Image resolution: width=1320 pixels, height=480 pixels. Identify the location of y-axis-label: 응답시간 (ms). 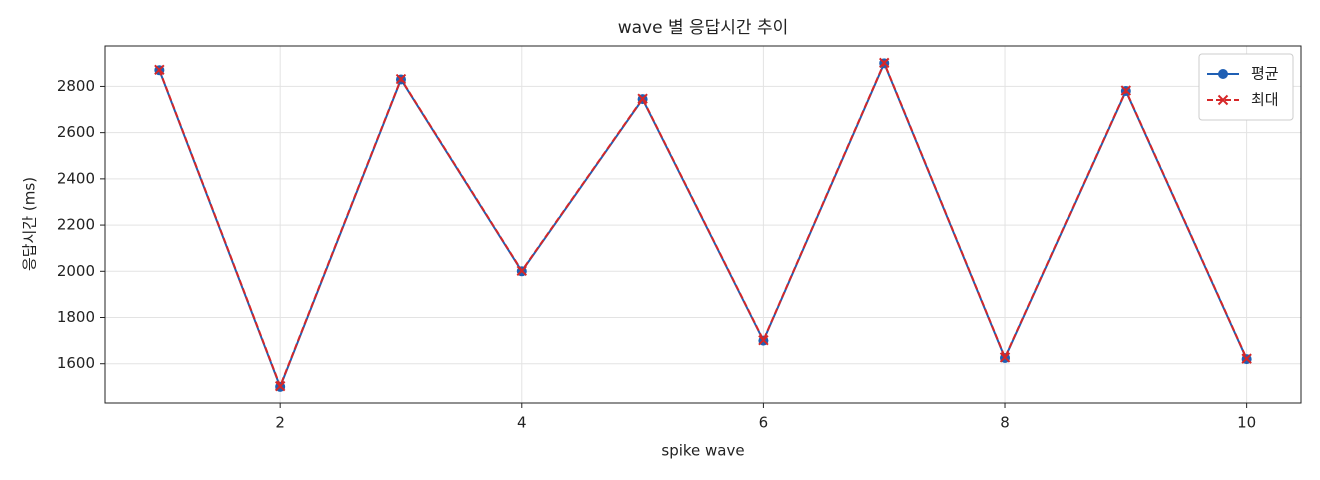
(30, 224).